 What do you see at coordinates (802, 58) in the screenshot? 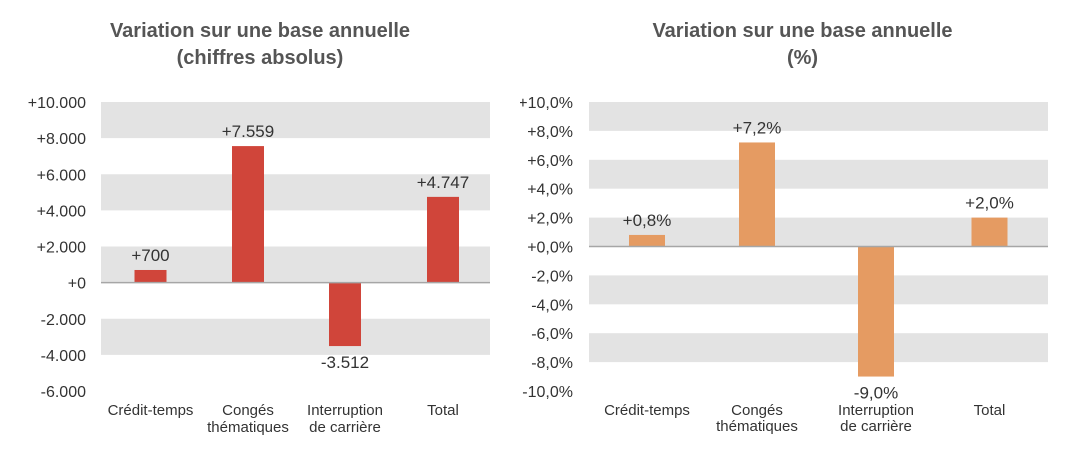
I see `chart-subtitle: (%)` at bounding box center [802, 58].